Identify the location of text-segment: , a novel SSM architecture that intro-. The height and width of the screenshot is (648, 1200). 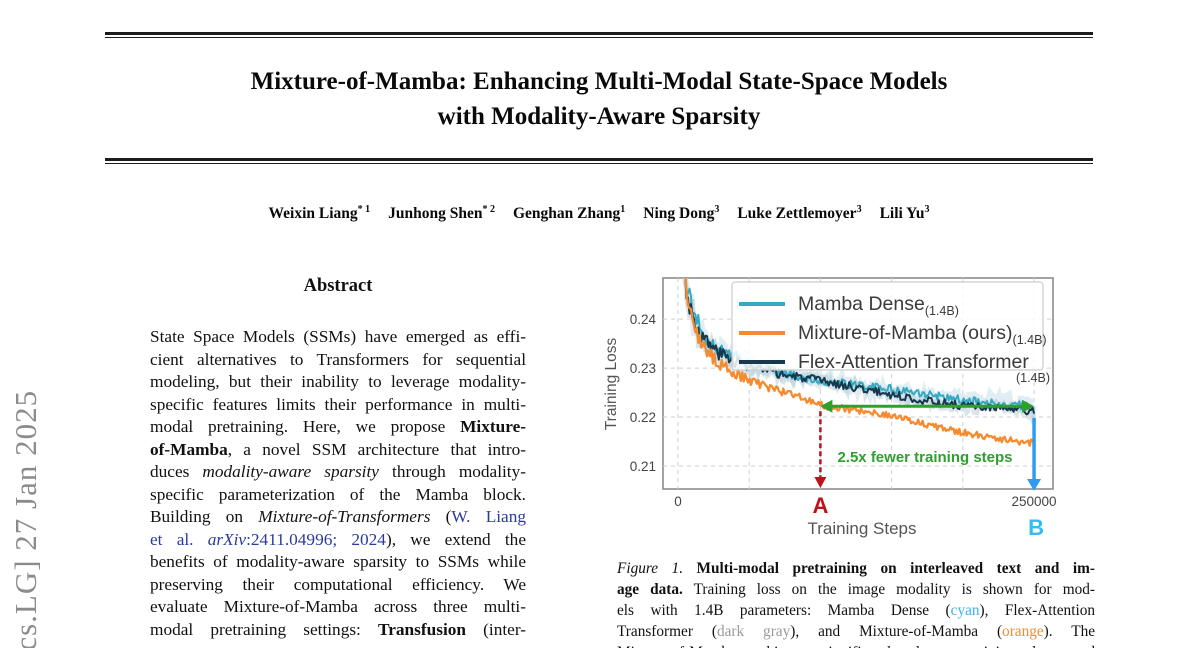
(376, 449).